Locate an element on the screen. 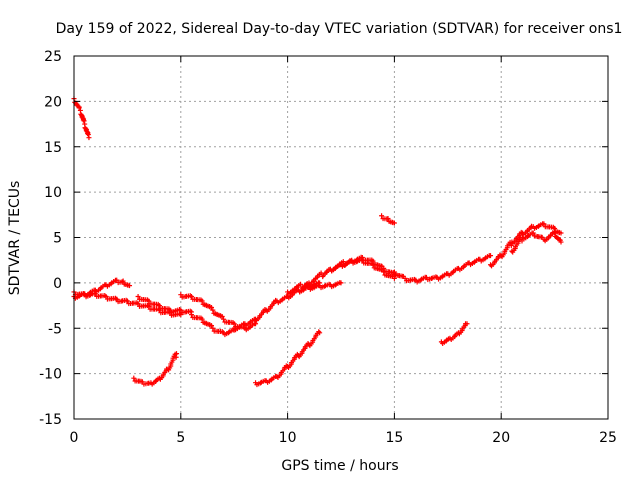  x-axis-label: GPS time / hours is located at coordinates (339, 466).